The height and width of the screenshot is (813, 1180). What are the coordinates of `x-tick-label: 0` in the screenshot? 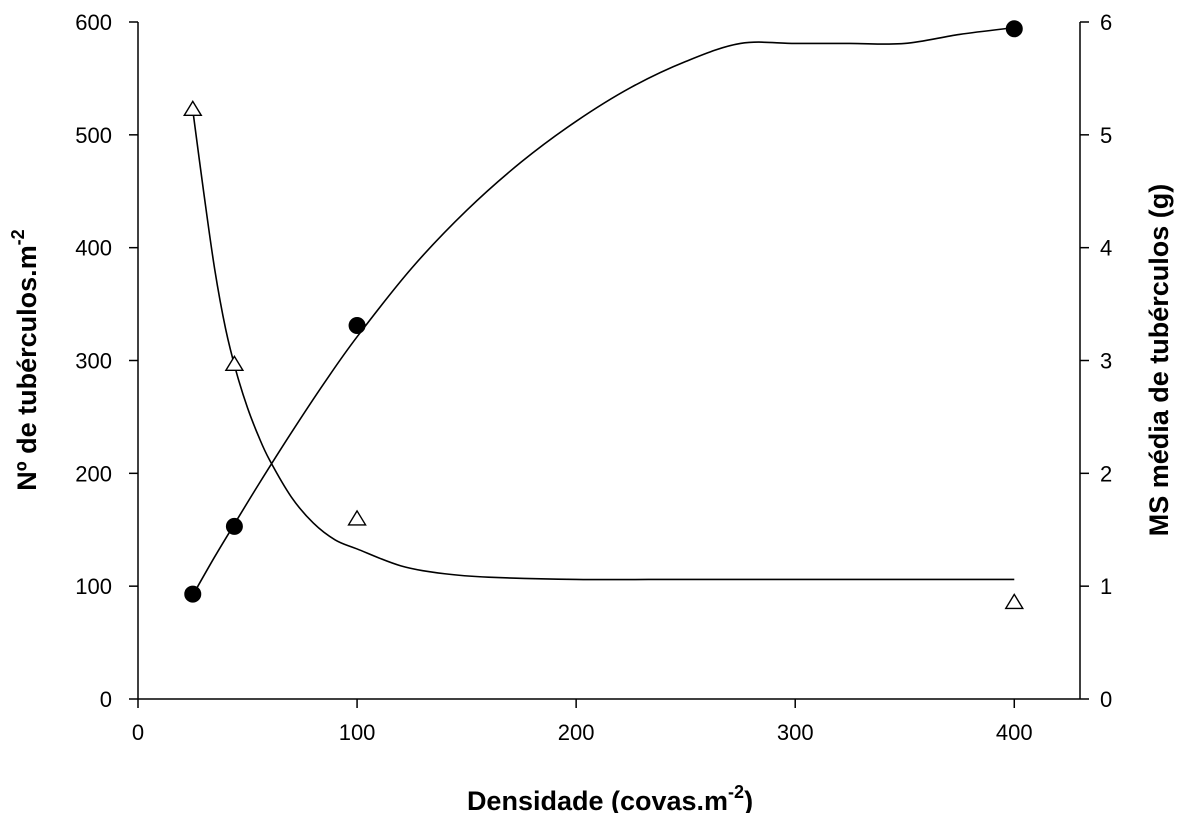 It's located at (138, 732).